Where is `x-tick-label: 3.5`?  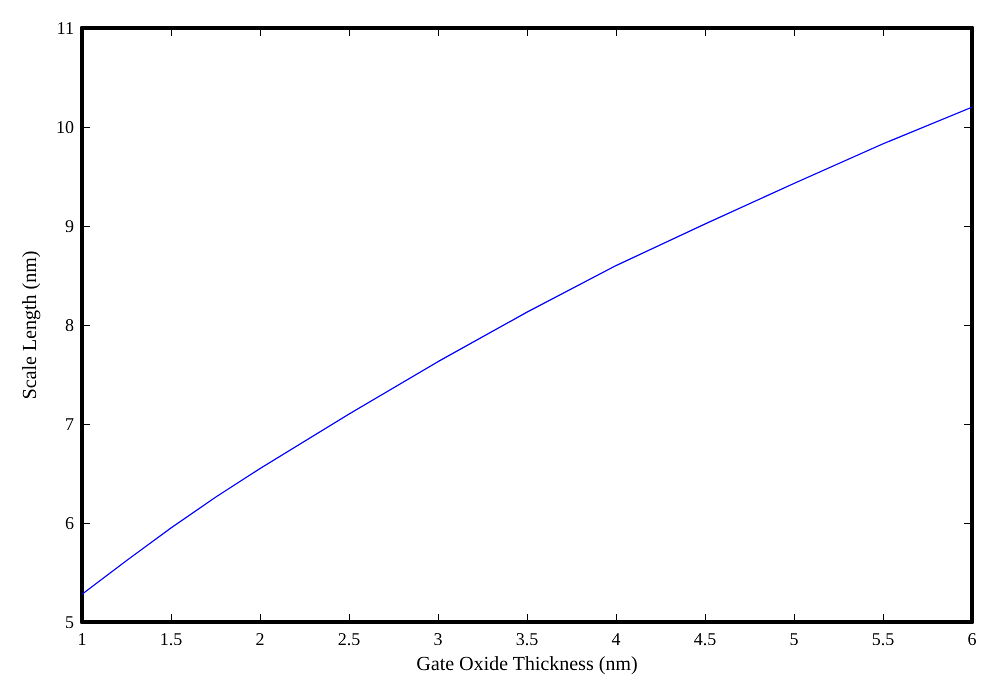 x-tick-label: 3.5 is located at coordinates (527, 639).